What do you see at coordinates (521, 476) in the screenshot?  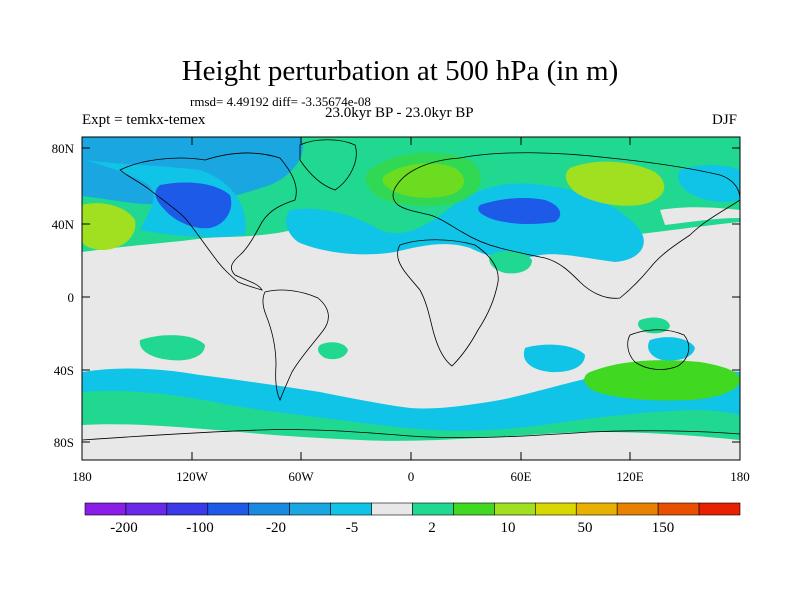 I see `lon-label-60e: 60E` at bounding box center [521, 476].